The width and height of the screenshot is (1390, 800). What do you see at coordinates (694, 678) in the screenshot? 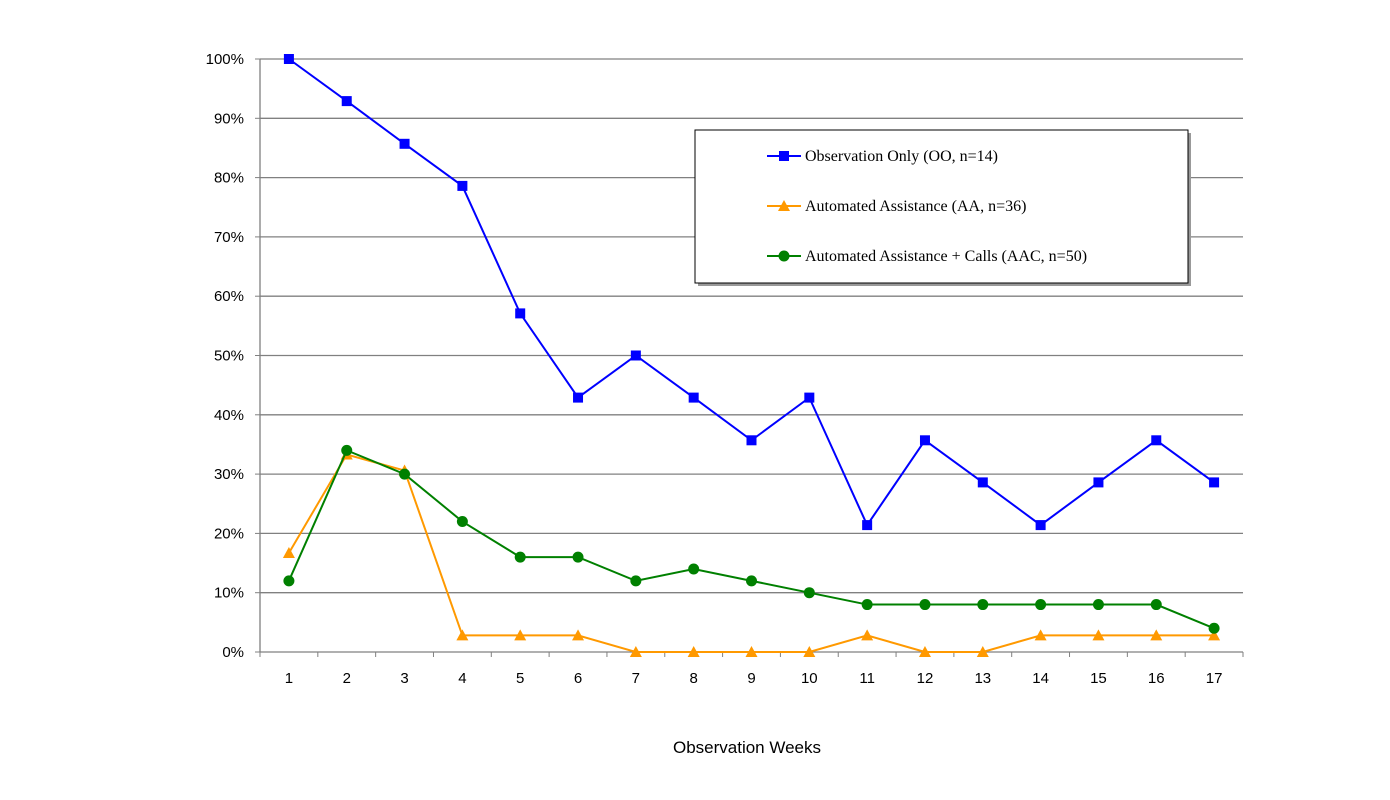
I see `x-tick-label: 8` at bounding box center [694, 678].